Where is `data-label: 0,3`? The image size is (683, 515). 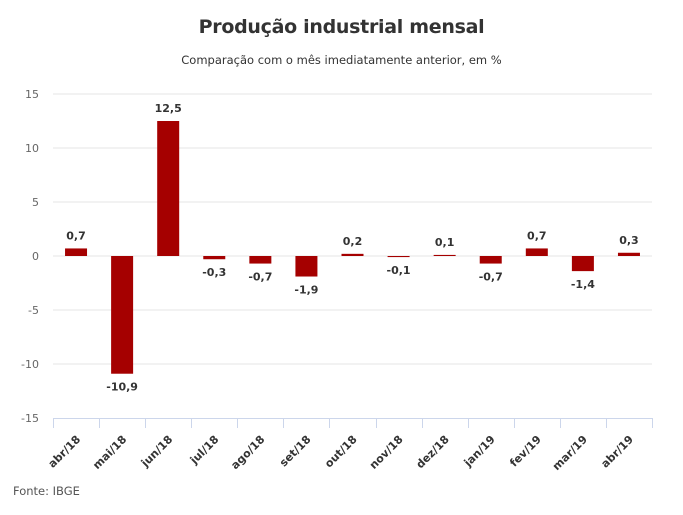 data-label: 0,3 is located at coordinates (629, 240).